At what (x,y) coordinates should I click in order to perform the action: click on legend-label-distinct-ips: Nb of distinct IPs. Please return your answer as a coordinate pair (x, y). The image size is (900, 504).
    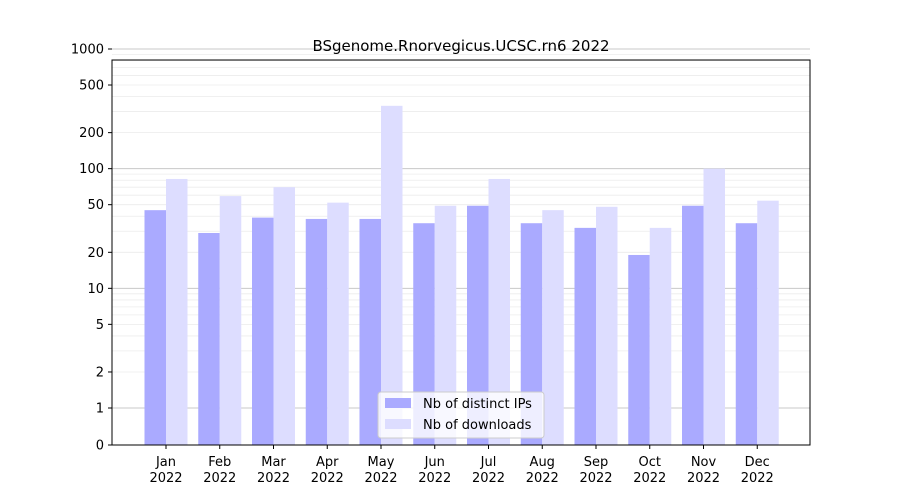
    Looking at the image, I should click on (477, 404).